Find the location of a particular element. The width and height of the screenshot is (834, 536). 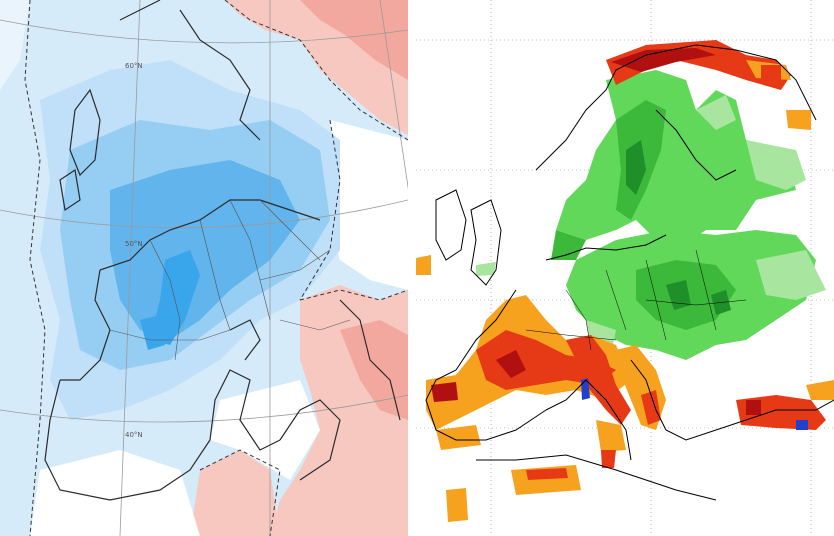

warm-area-west is located at coordinates (15, 45).